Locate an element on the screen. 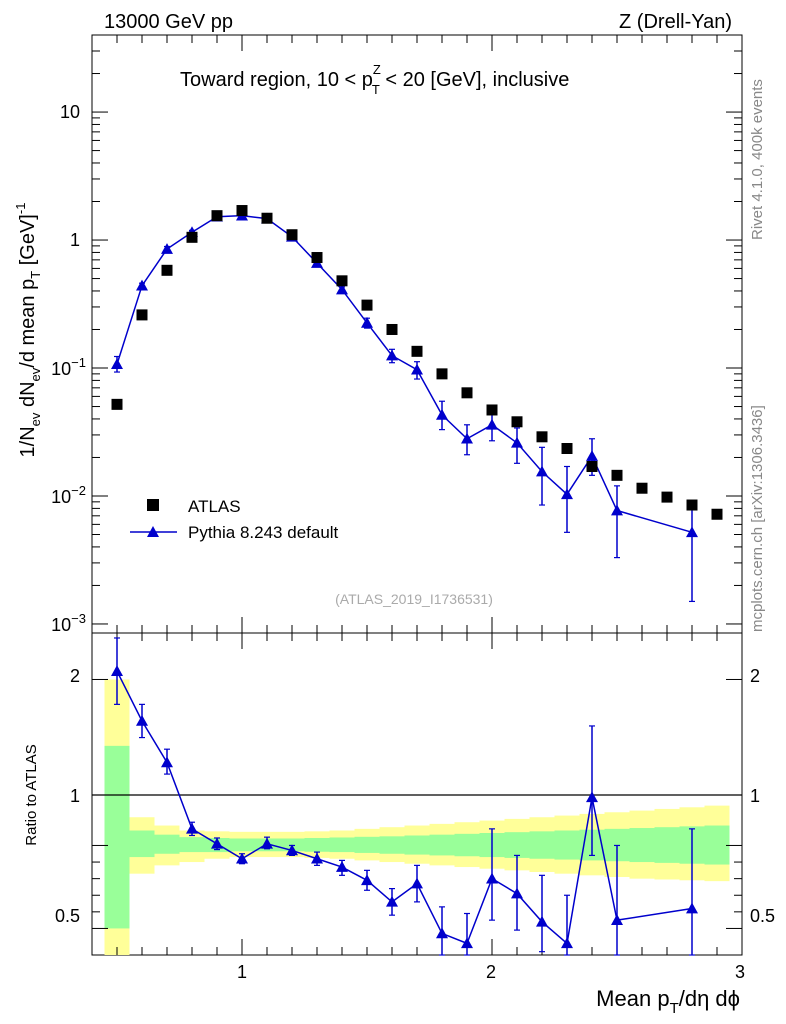 This screenshot has width=786, height=1024. main-ylabel: 1/Nev dNev/d mean pT [GeV]-1 is located at coordinates (28, 330).